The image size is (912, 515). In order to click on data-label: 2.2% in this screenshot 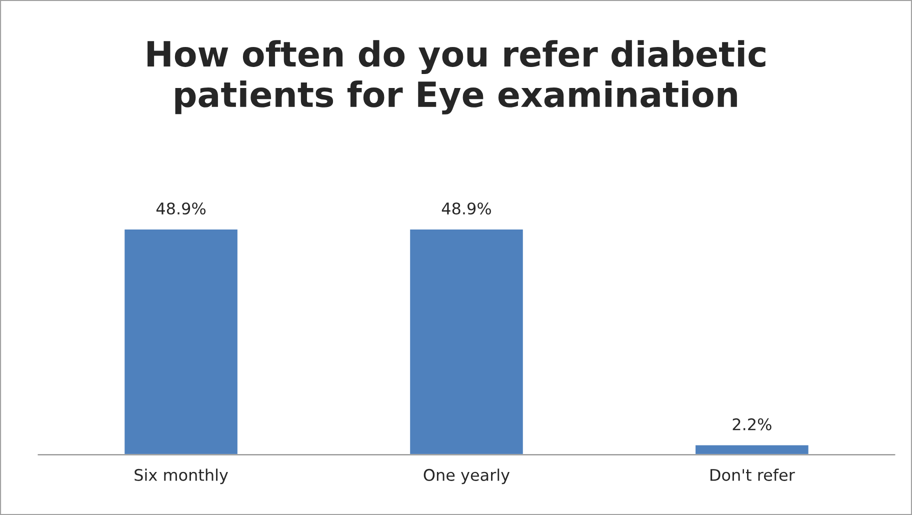, I will do `click(752, 424)`.